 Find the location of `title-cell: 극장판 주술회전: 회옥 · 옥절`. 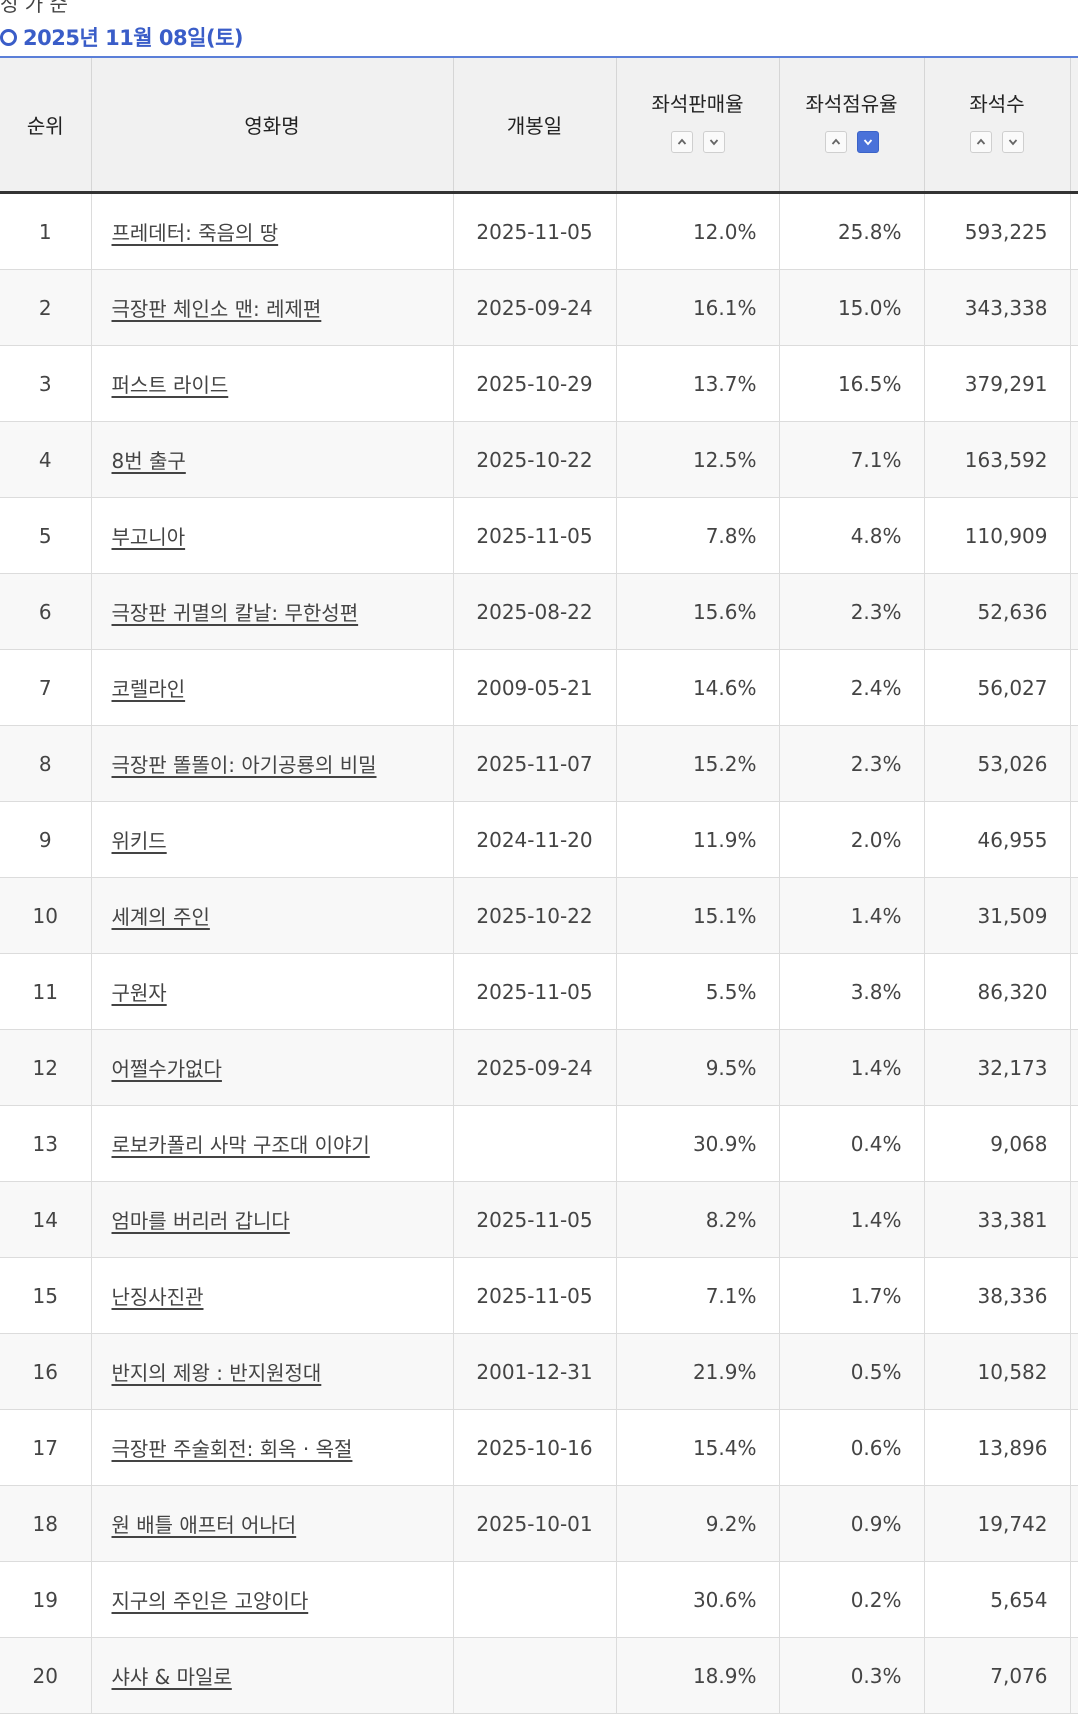

title-cell: 극장판 주술회전: 회옥 · 옥절 is located at coordinates (272, 1447).